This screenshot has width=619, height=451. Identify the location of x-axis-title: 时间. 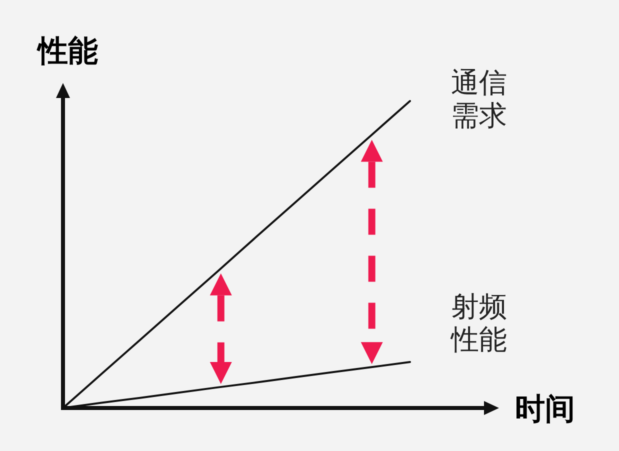
(545, 409).